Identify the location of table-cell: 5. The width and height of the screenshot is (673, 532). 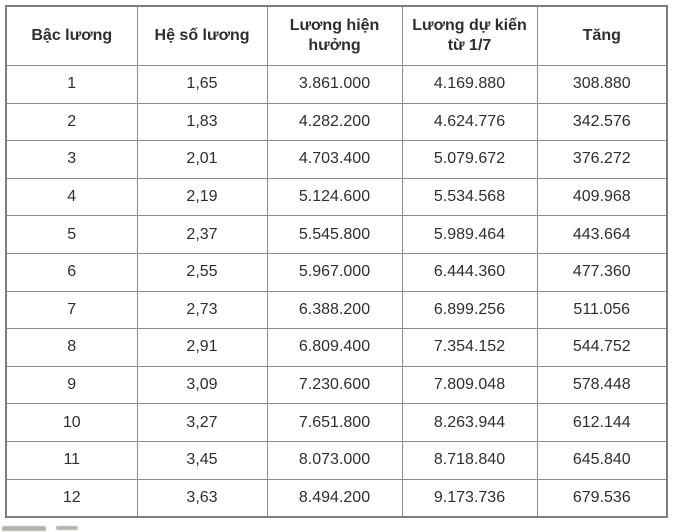
(71, 234).